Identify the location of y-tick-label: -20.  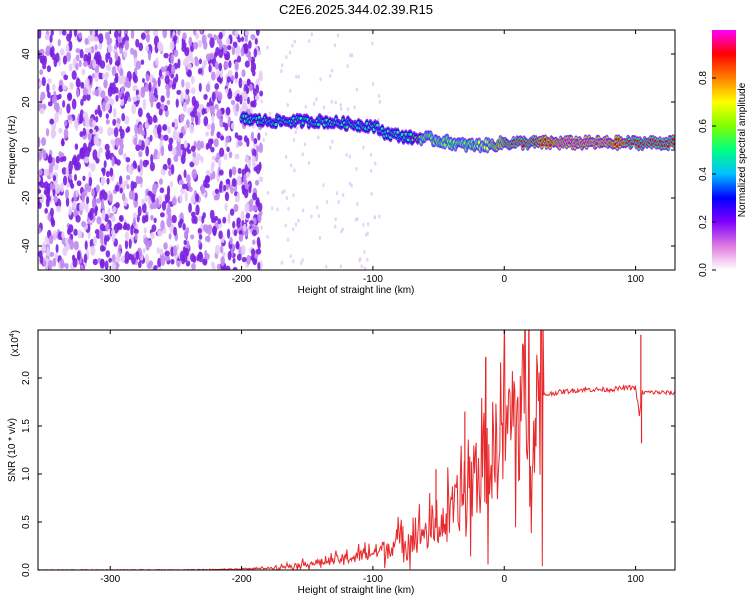
(26, 197).